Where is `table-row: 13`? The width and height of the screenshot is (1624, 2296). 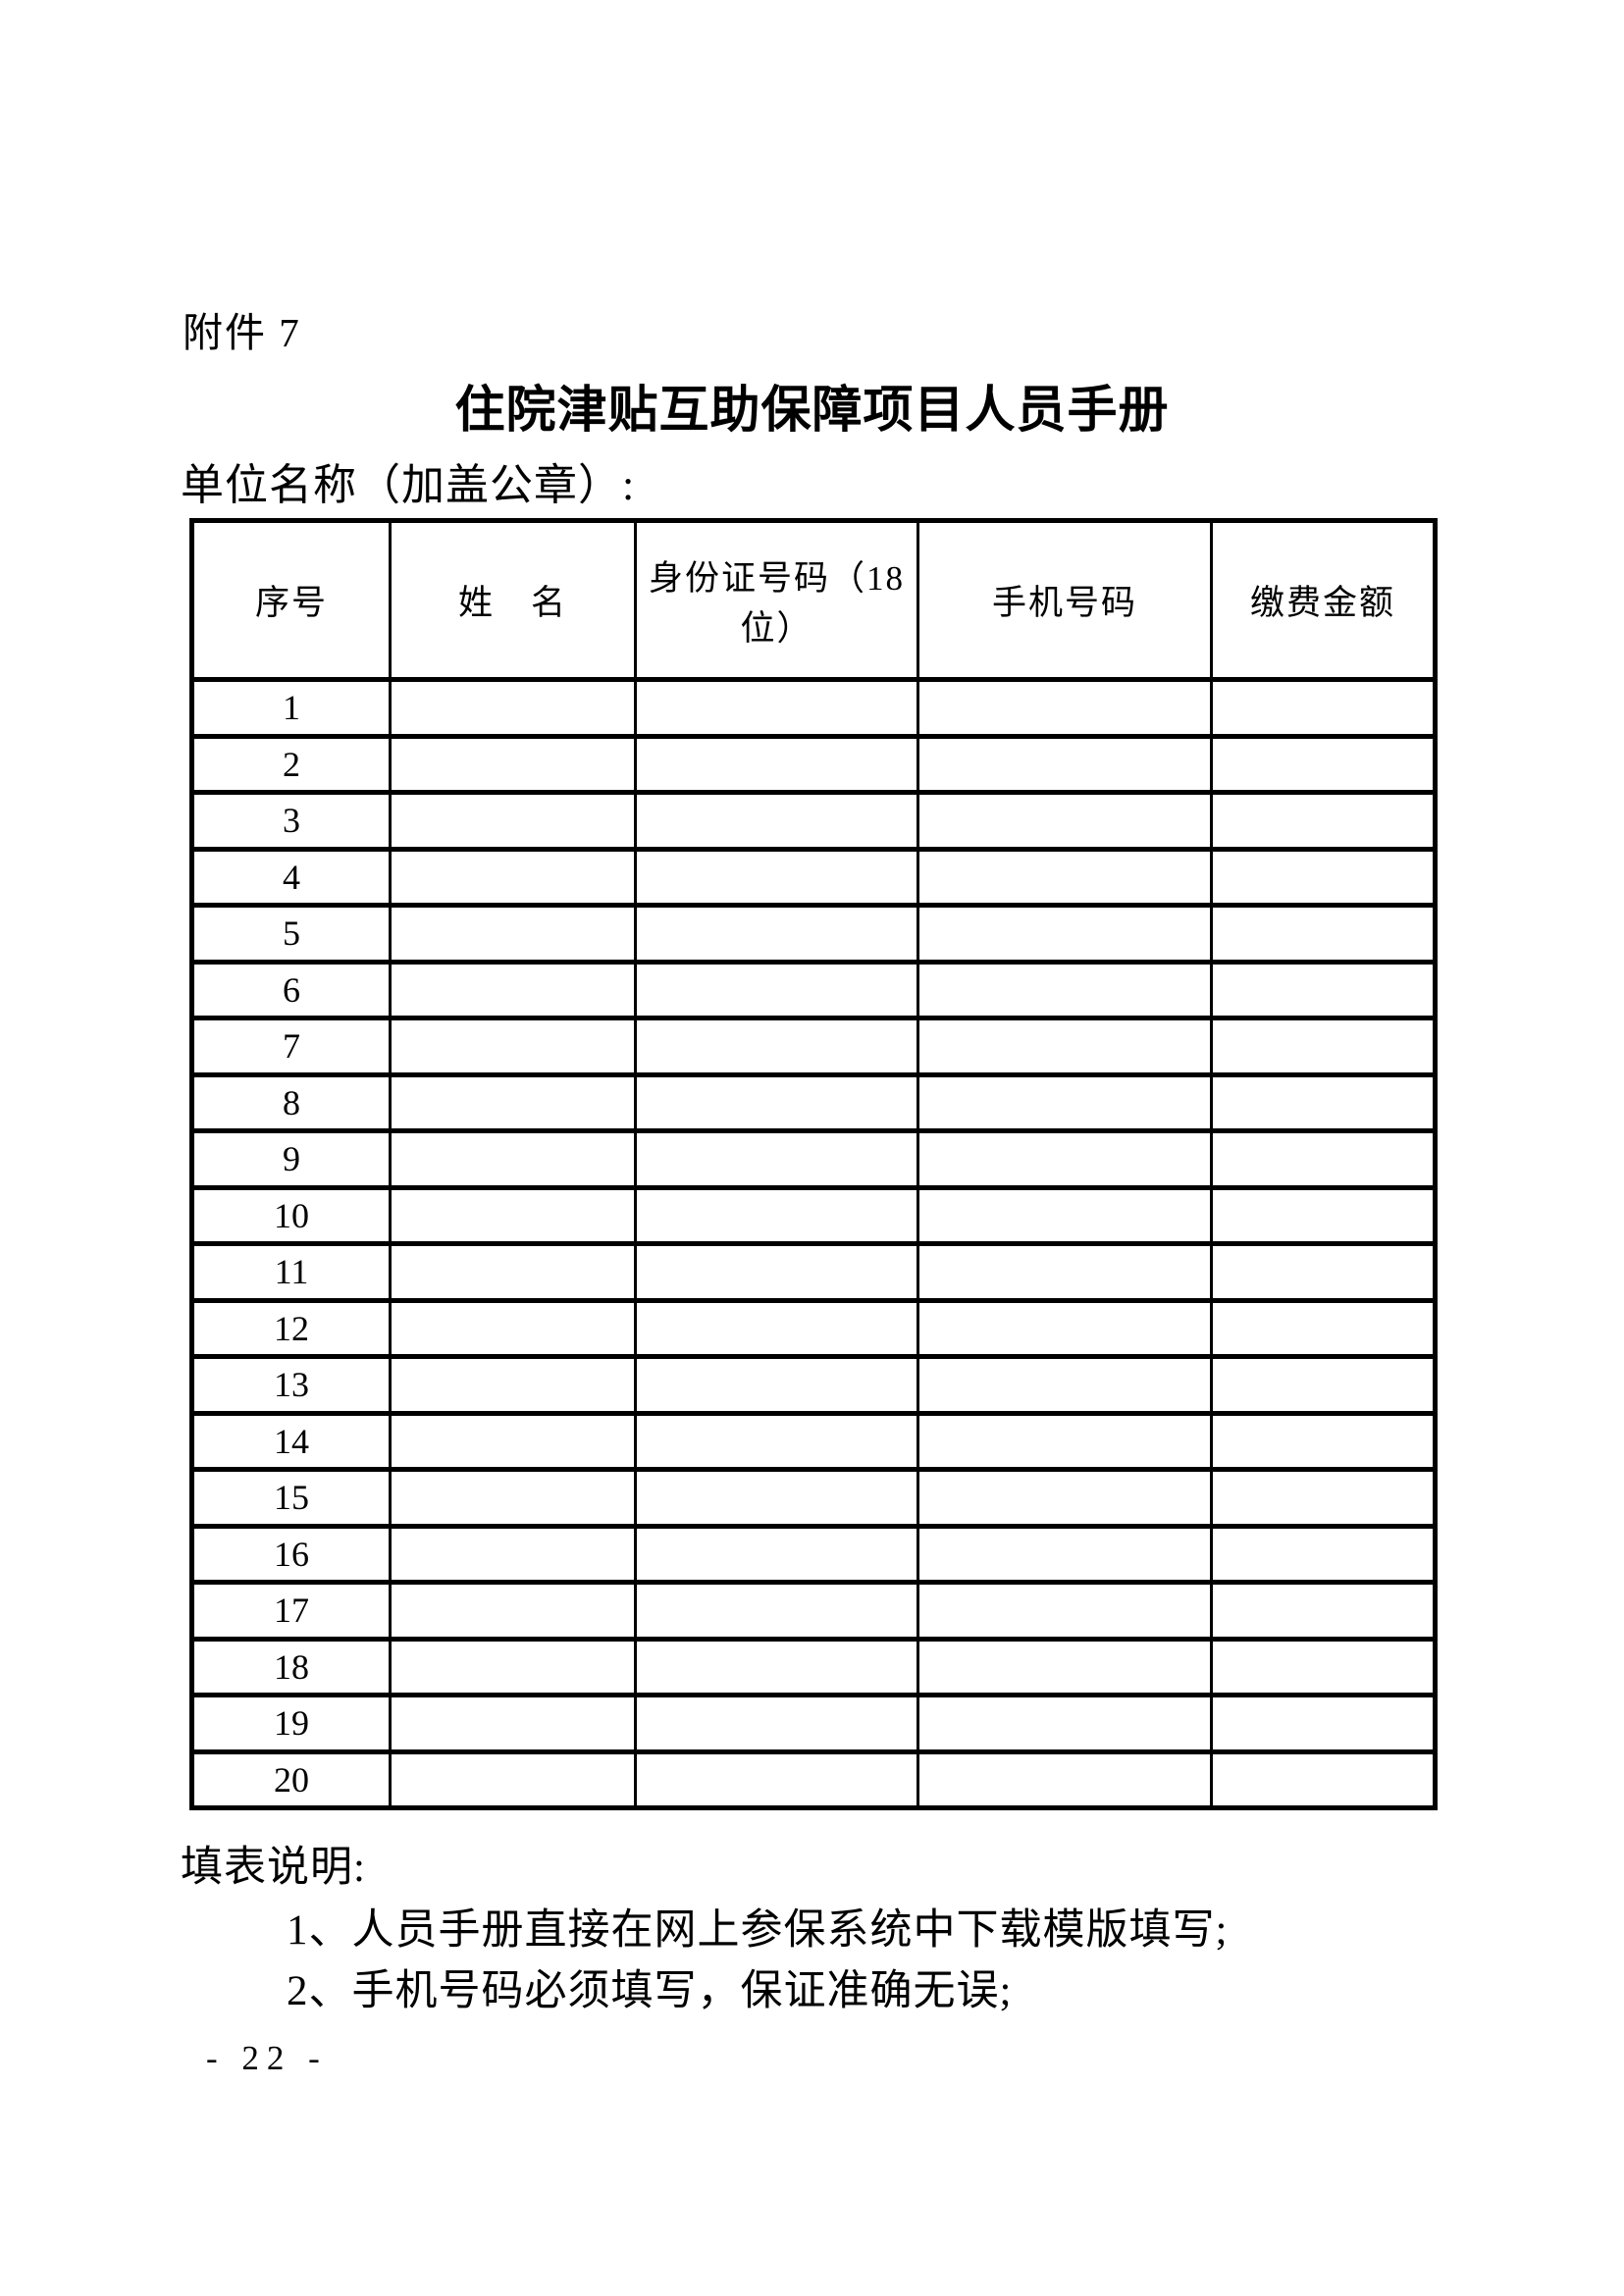
table-row: 13 is located at coordinates (813, 1385).